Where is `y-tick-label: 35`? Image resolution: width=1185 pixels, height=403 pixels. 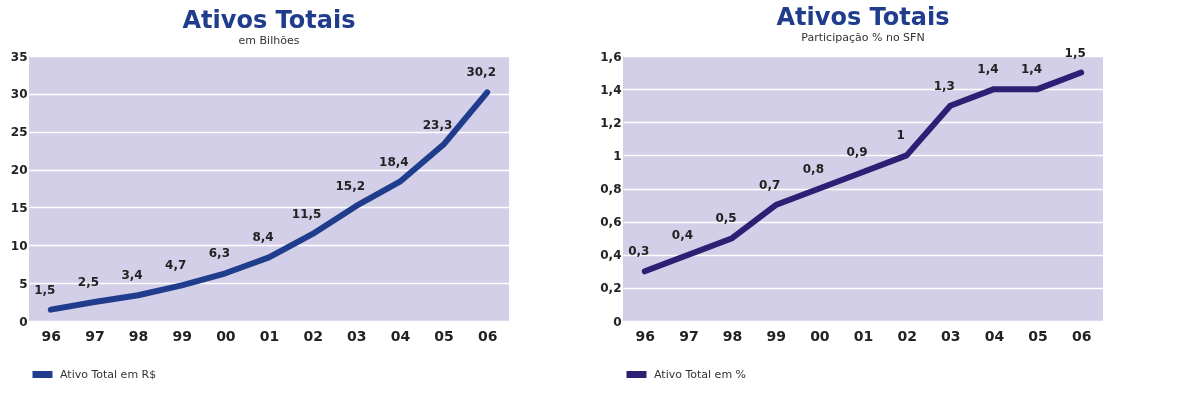
y-tick-label: 35 is located at coordinates (19, 56).